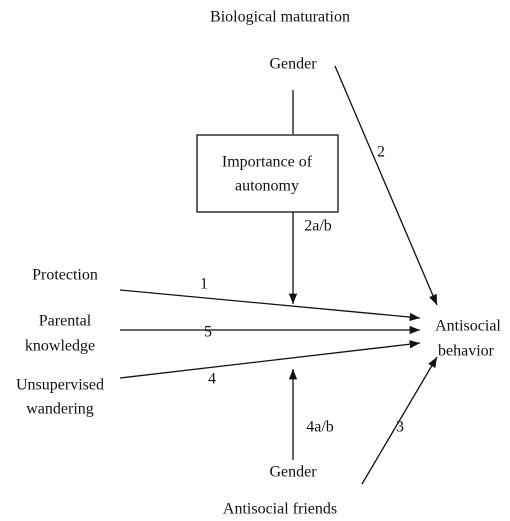 This screenshot has width=510, height=521. I want to click on node-label: wandering, so click(60, 409).